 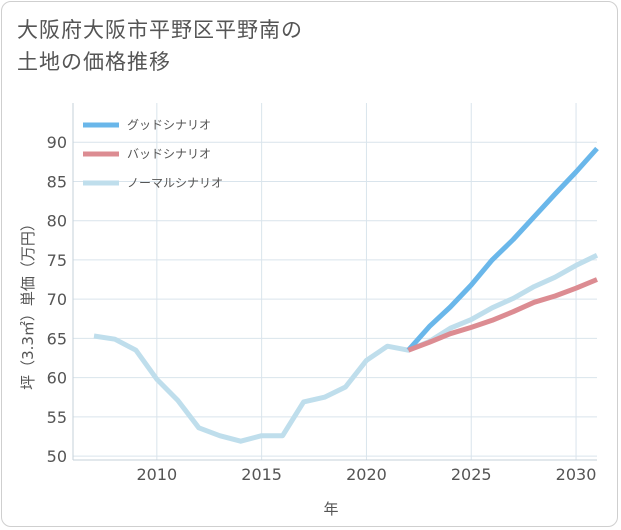 I want to click on y-tick-label: 90, so click(x=57, y=142).